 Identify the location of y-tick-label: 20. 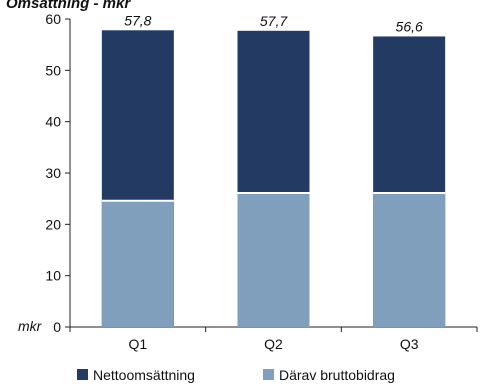
(53, 224).